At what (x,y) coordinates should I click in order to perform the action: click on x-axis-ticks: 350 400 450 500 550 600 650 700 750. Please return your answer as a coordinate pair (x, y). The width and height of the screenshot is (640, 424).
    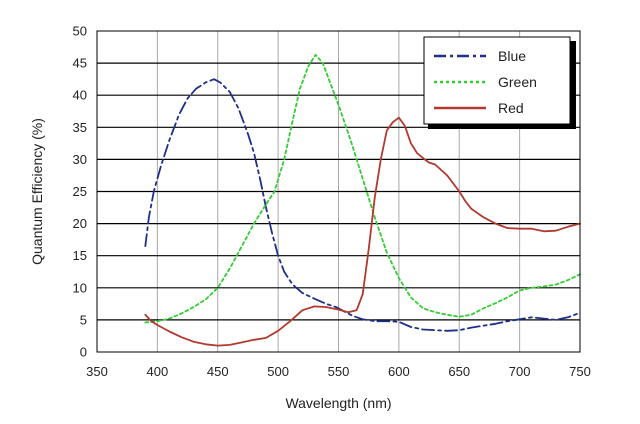
    Looking at the image, I should click on (338, 371).